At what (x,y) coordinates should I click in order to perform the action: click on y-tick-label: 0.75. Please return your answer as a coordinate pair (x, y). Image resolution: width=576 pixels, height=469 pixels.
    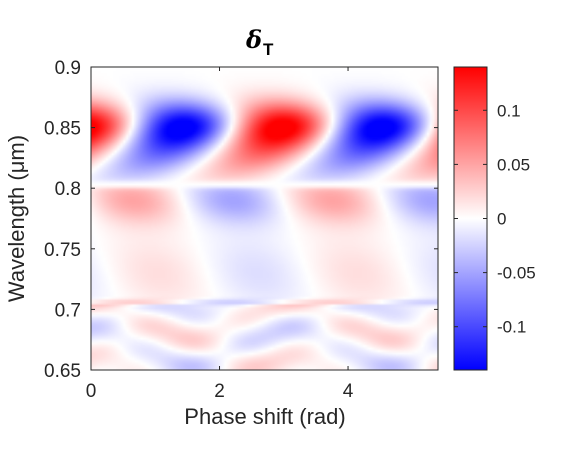
    Looking at the image, I should click on (62, 250).